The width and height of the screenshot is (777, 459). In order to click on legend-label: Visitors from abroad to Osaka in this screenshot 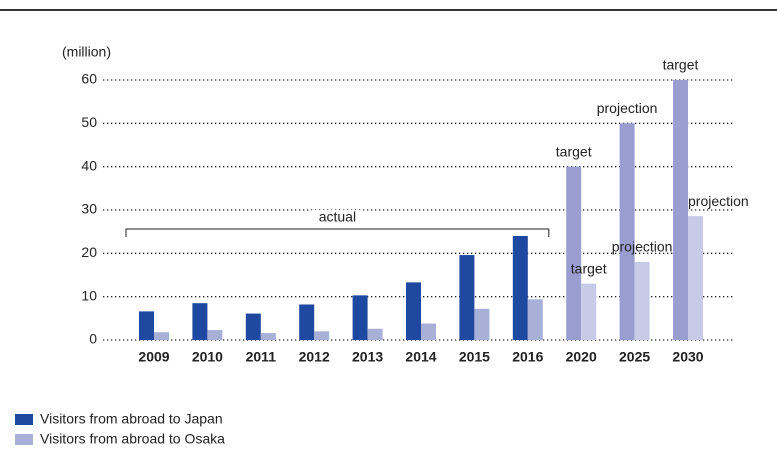, I will do `click(132, 439)`.